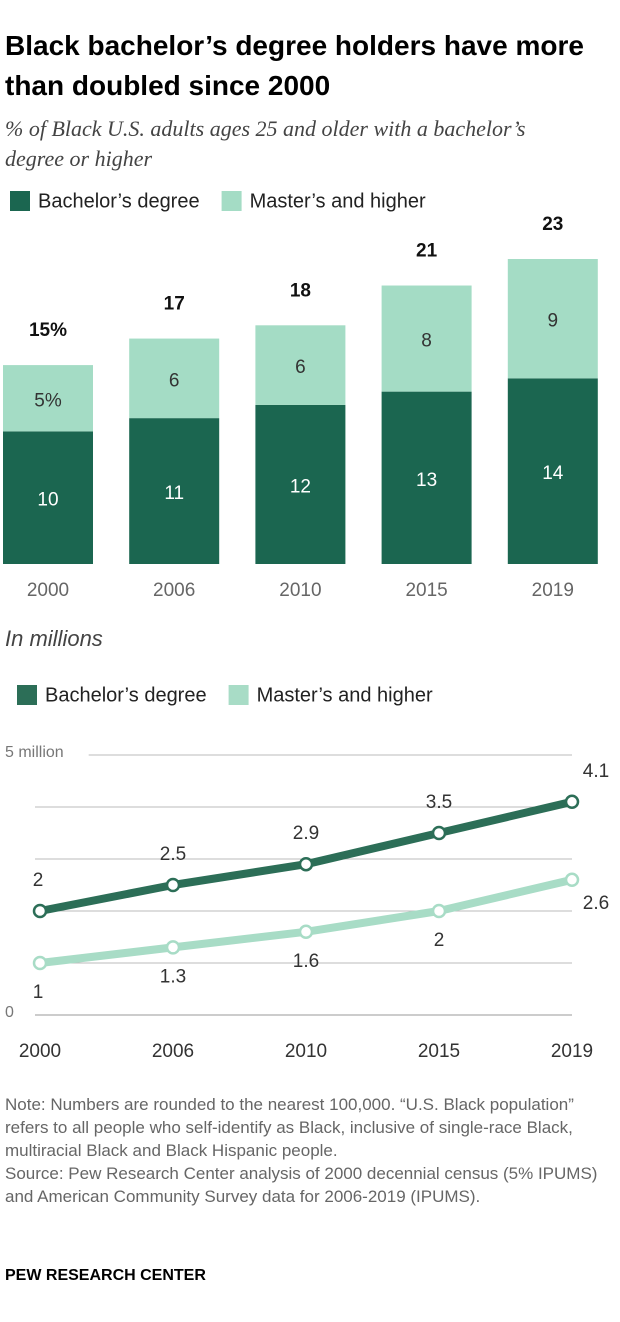  Describe the element at coordinates (174, 304) in the screenshot. I see `total-label: 17` at that location.